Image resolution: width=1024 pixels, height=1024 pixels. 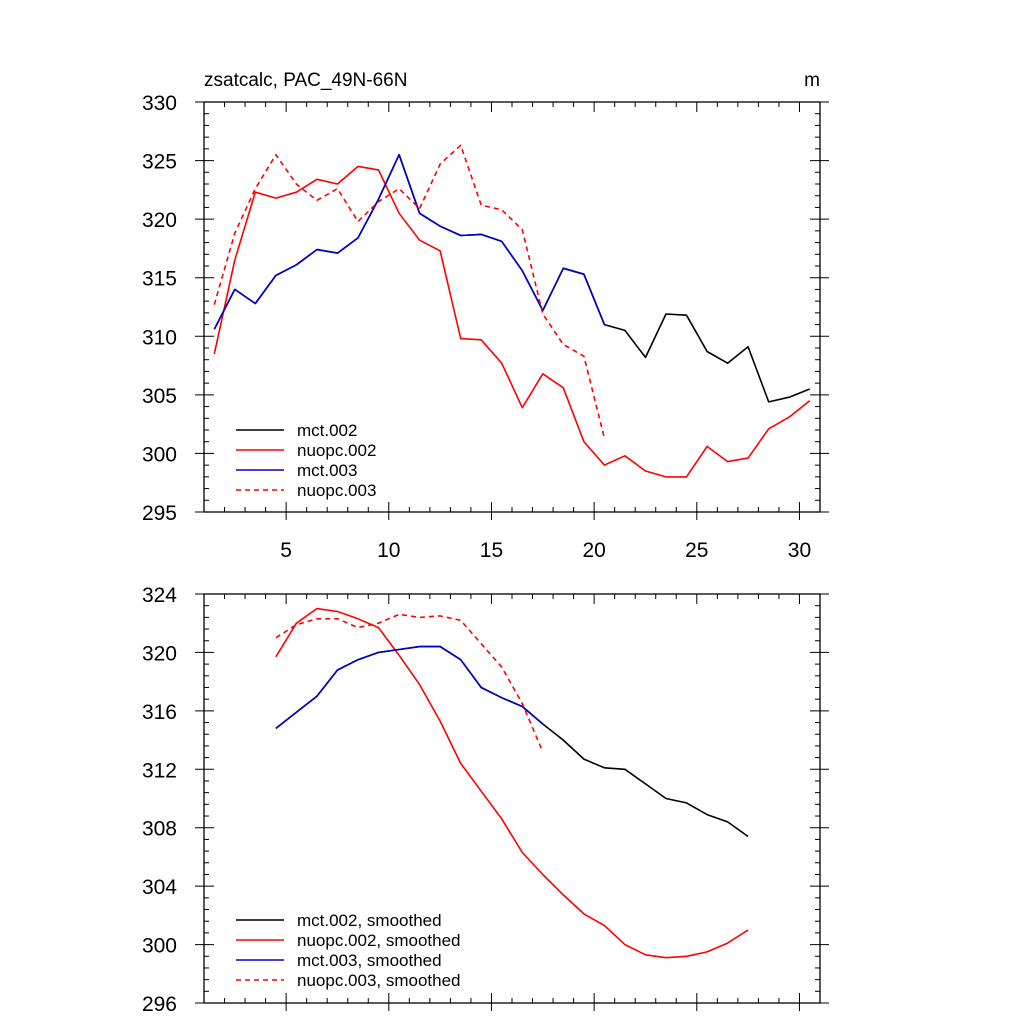 I want to click on y-tick-label: 295, so click(x=159, y=513).